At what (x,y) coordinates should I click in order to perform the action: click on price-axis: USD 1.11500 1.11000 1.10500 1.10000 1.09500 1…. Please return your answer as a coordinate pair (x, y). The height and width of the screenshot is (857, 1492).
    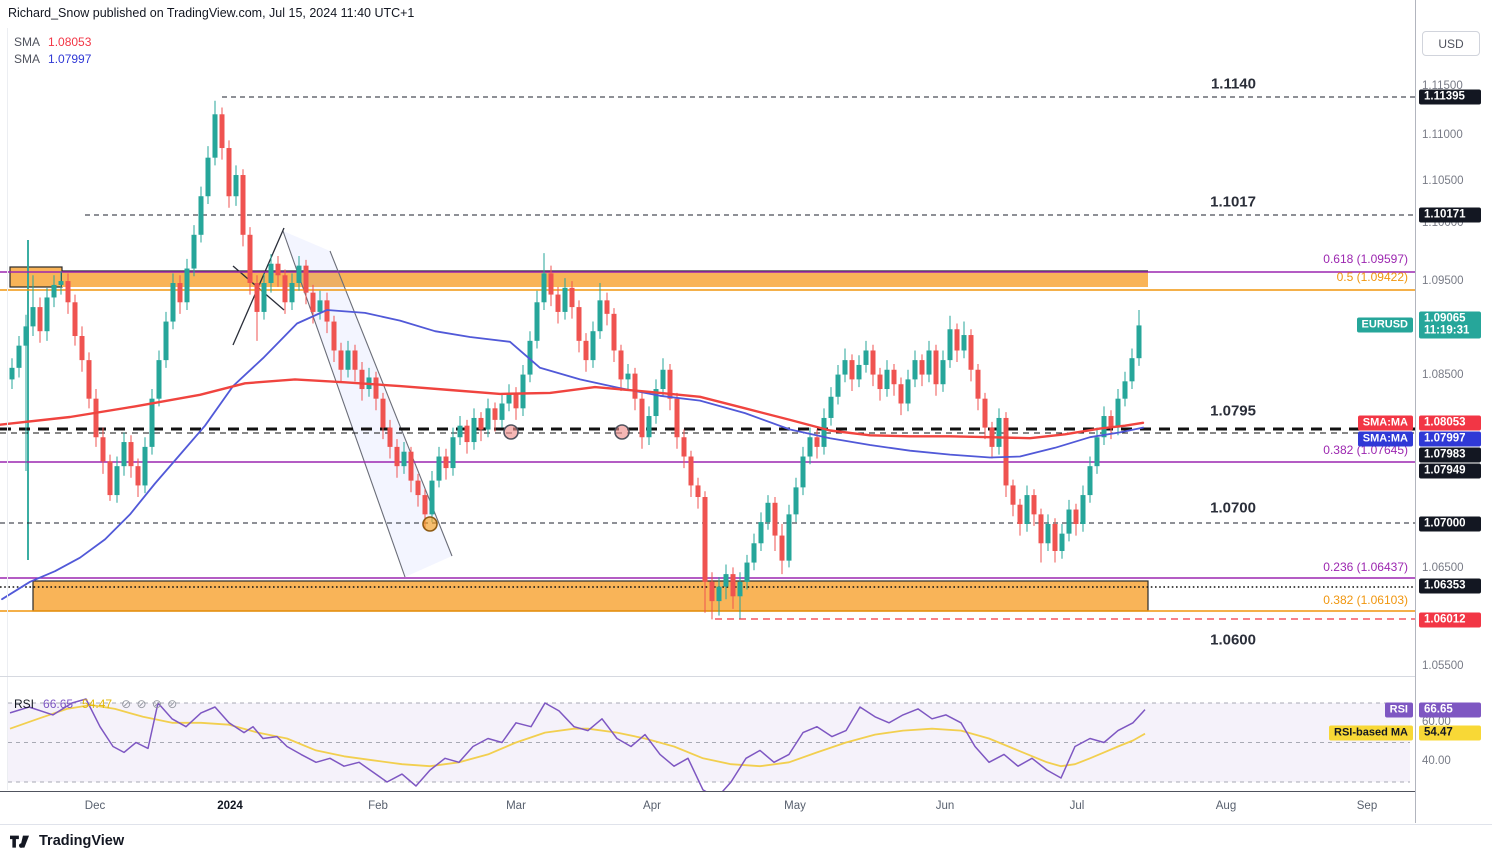
    Looking at the image, I should click on (1453, 411).